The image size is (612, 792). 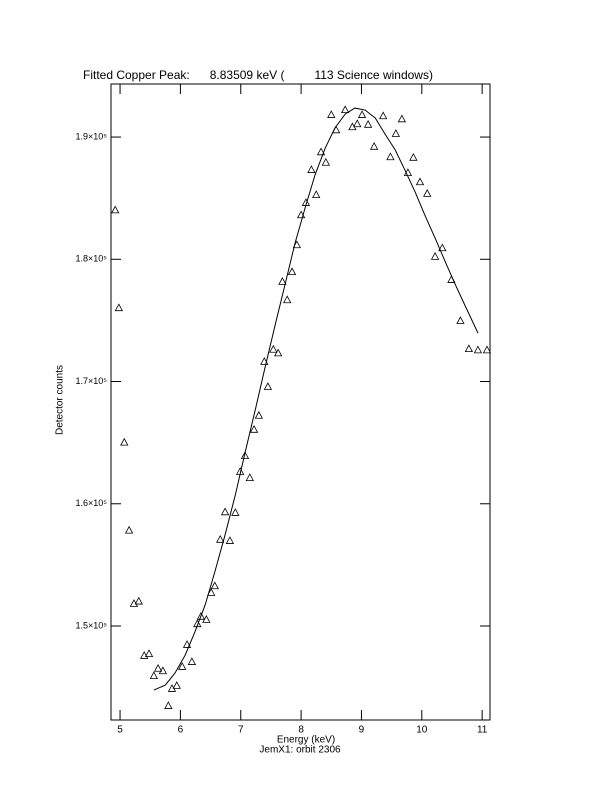 I want to click on x-tick-label: 8, so click(x=301, y=730).